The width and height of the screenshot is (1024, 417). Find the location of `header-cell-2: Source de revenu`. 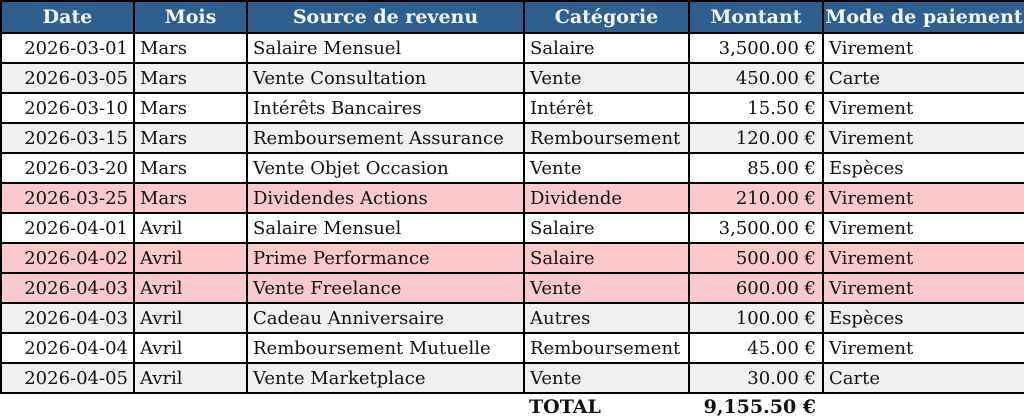

header-cell-2: Source de revenu is located at coordinates (385, 17).